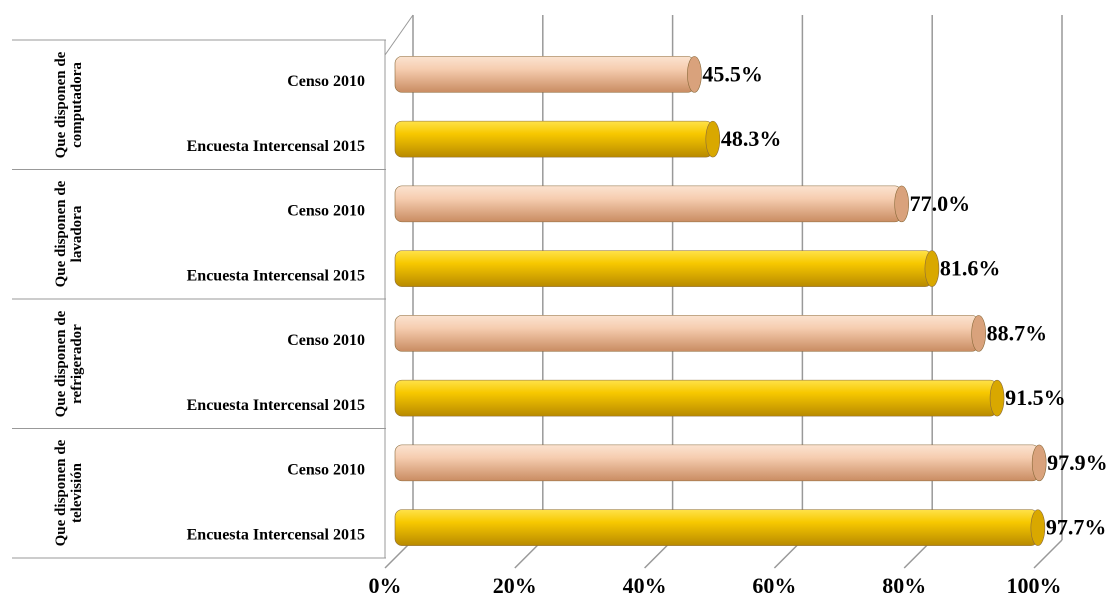 The height and width of the screenshot is (601, 1116). What do you see at coordinates (69, 234) in the screenshot?
I see `group-label: Que disponen de lavadora` at bounding box center [69, 234].